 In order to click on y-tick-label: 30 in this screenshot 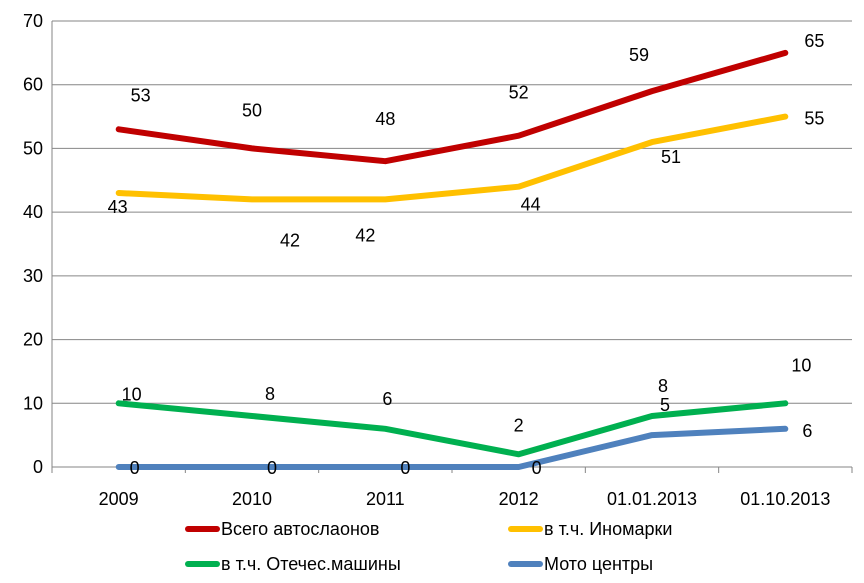, I will do `click(33, 276)`.